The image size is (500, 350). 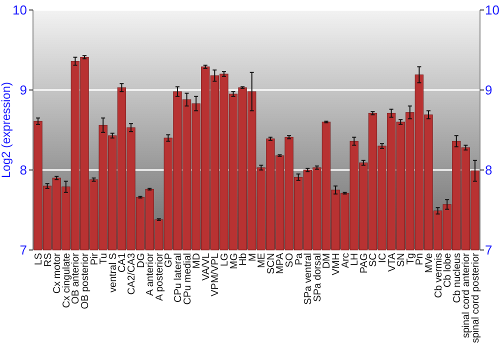 I want to click on x-tick-label: CA1, so click(x=122, y=262).